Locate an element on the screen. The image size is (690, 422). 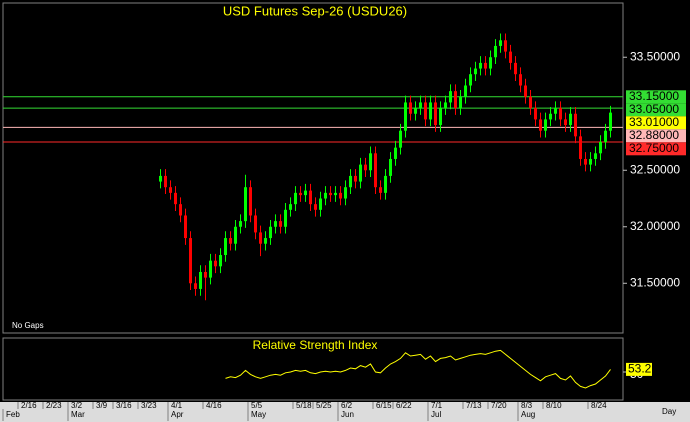
month-label: Mar is located at coordinates (78, 414).